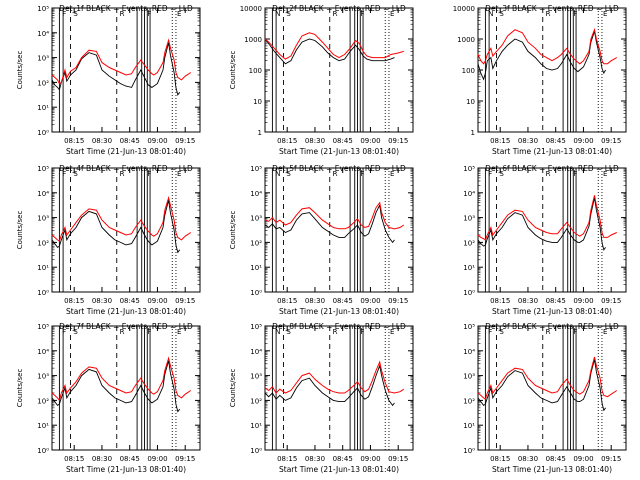 The height and width of the screenshot is (480, 640). Describe the element at coordinates (552, 168) in the screenshot. I see `panel-title: Det_6f BLACK = Events, RED = LLD` at that location.